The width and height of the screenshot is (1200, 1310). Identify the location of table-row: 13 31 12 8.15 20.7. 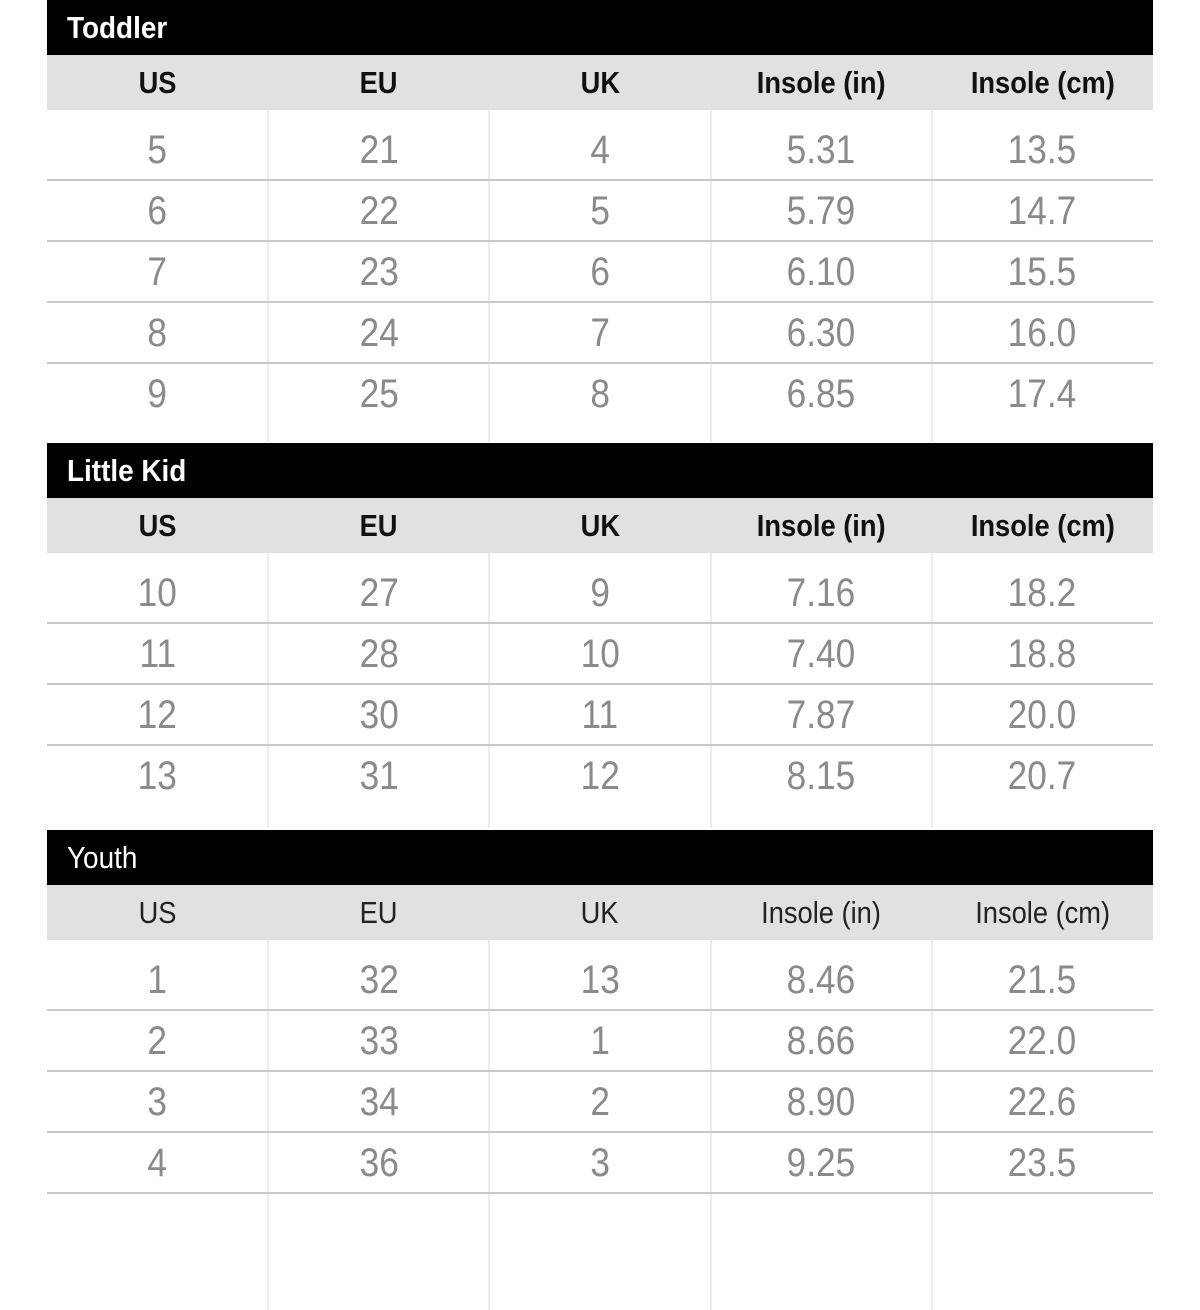
(600, 776).